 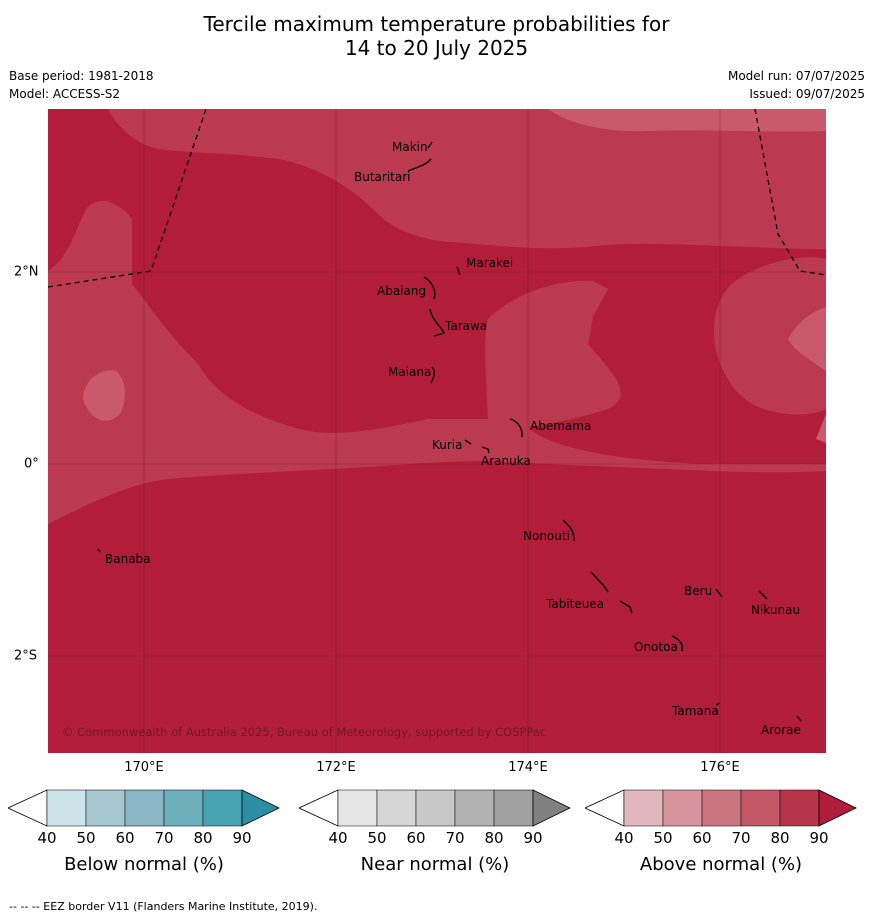 I want to click on place-nonouti: Nonouti, so click(x=546, y=536).